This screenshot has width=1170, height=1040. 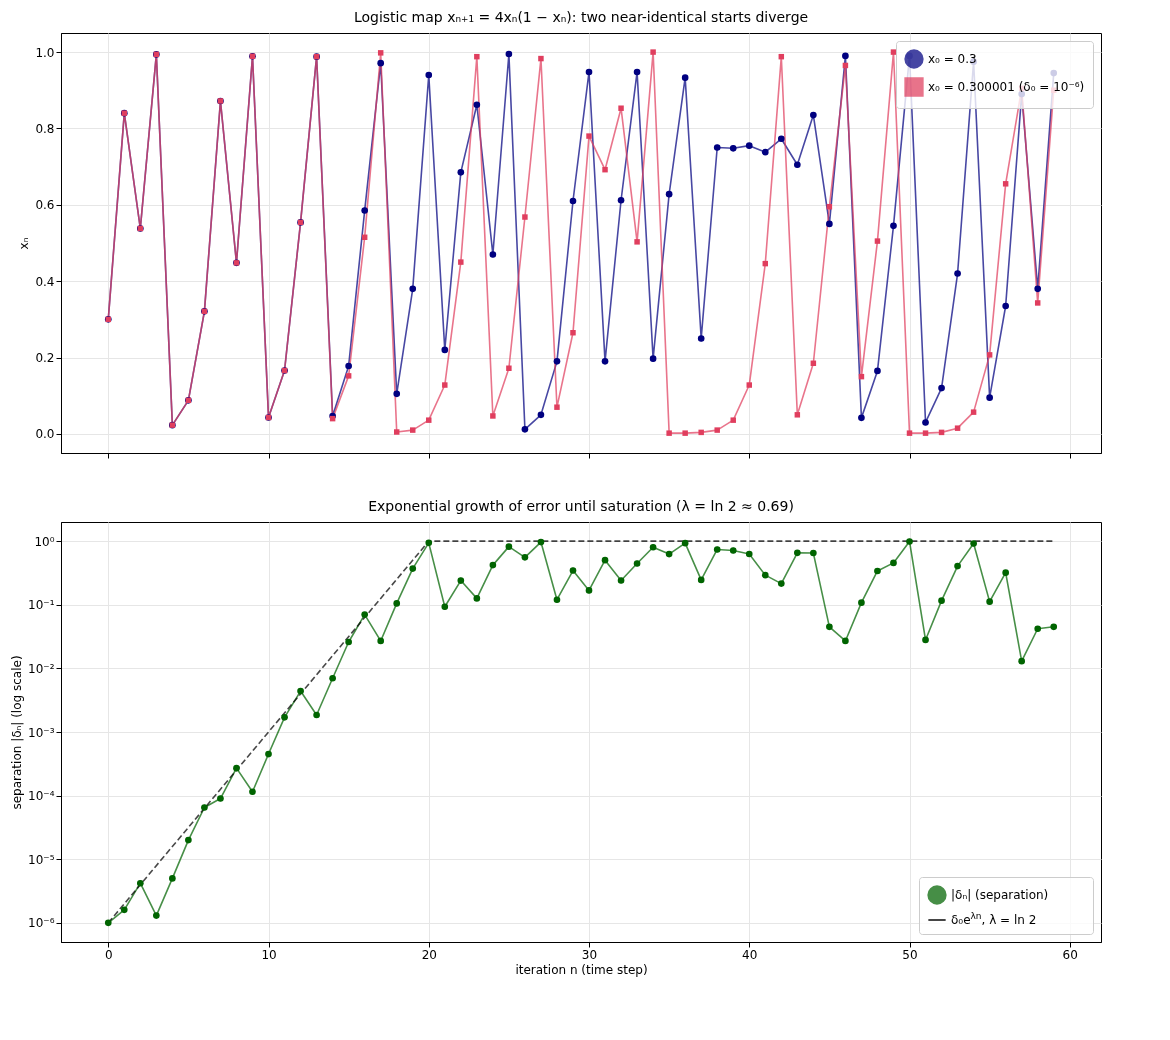 I want to click on y-tick-label: 10⁻⁶, so click(x=41, y=923).